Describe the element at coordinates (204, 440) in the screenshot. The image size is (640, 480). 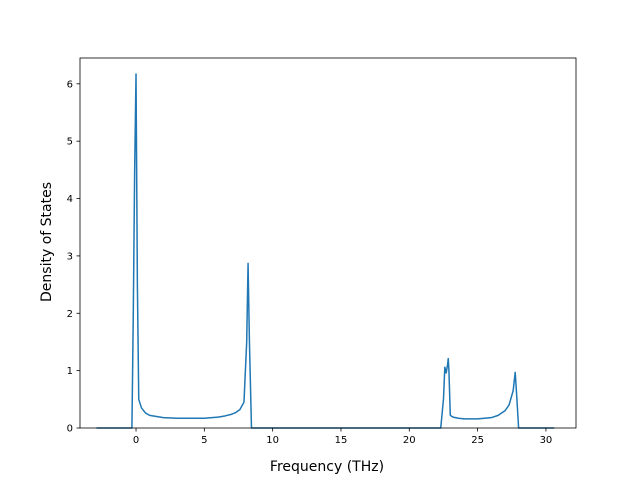
I see `x-tick-label: 5` at that location.